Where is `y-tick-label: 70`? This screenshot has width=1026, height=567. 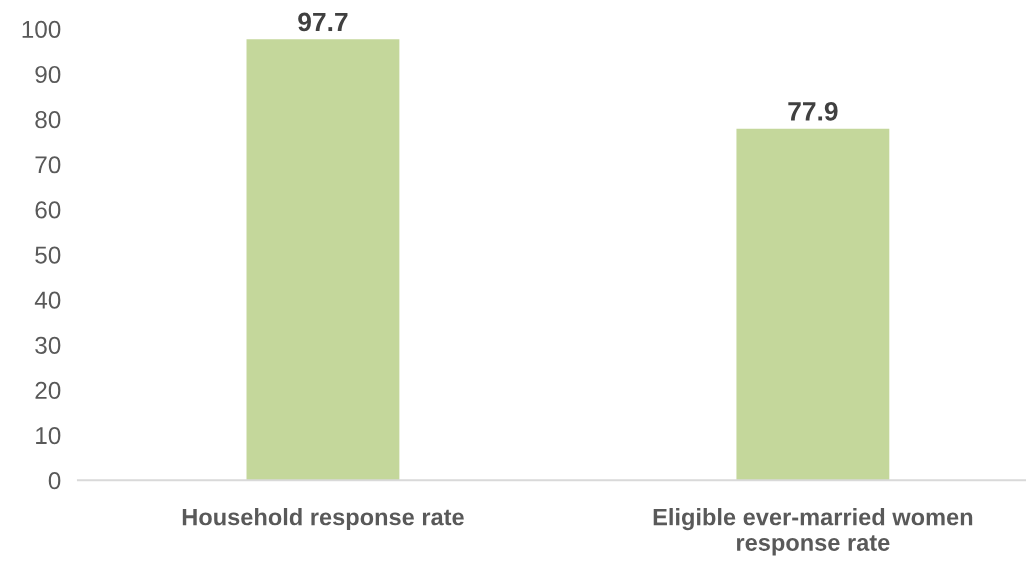 y-tick-label: 70 is located at coordinates (48, 165).